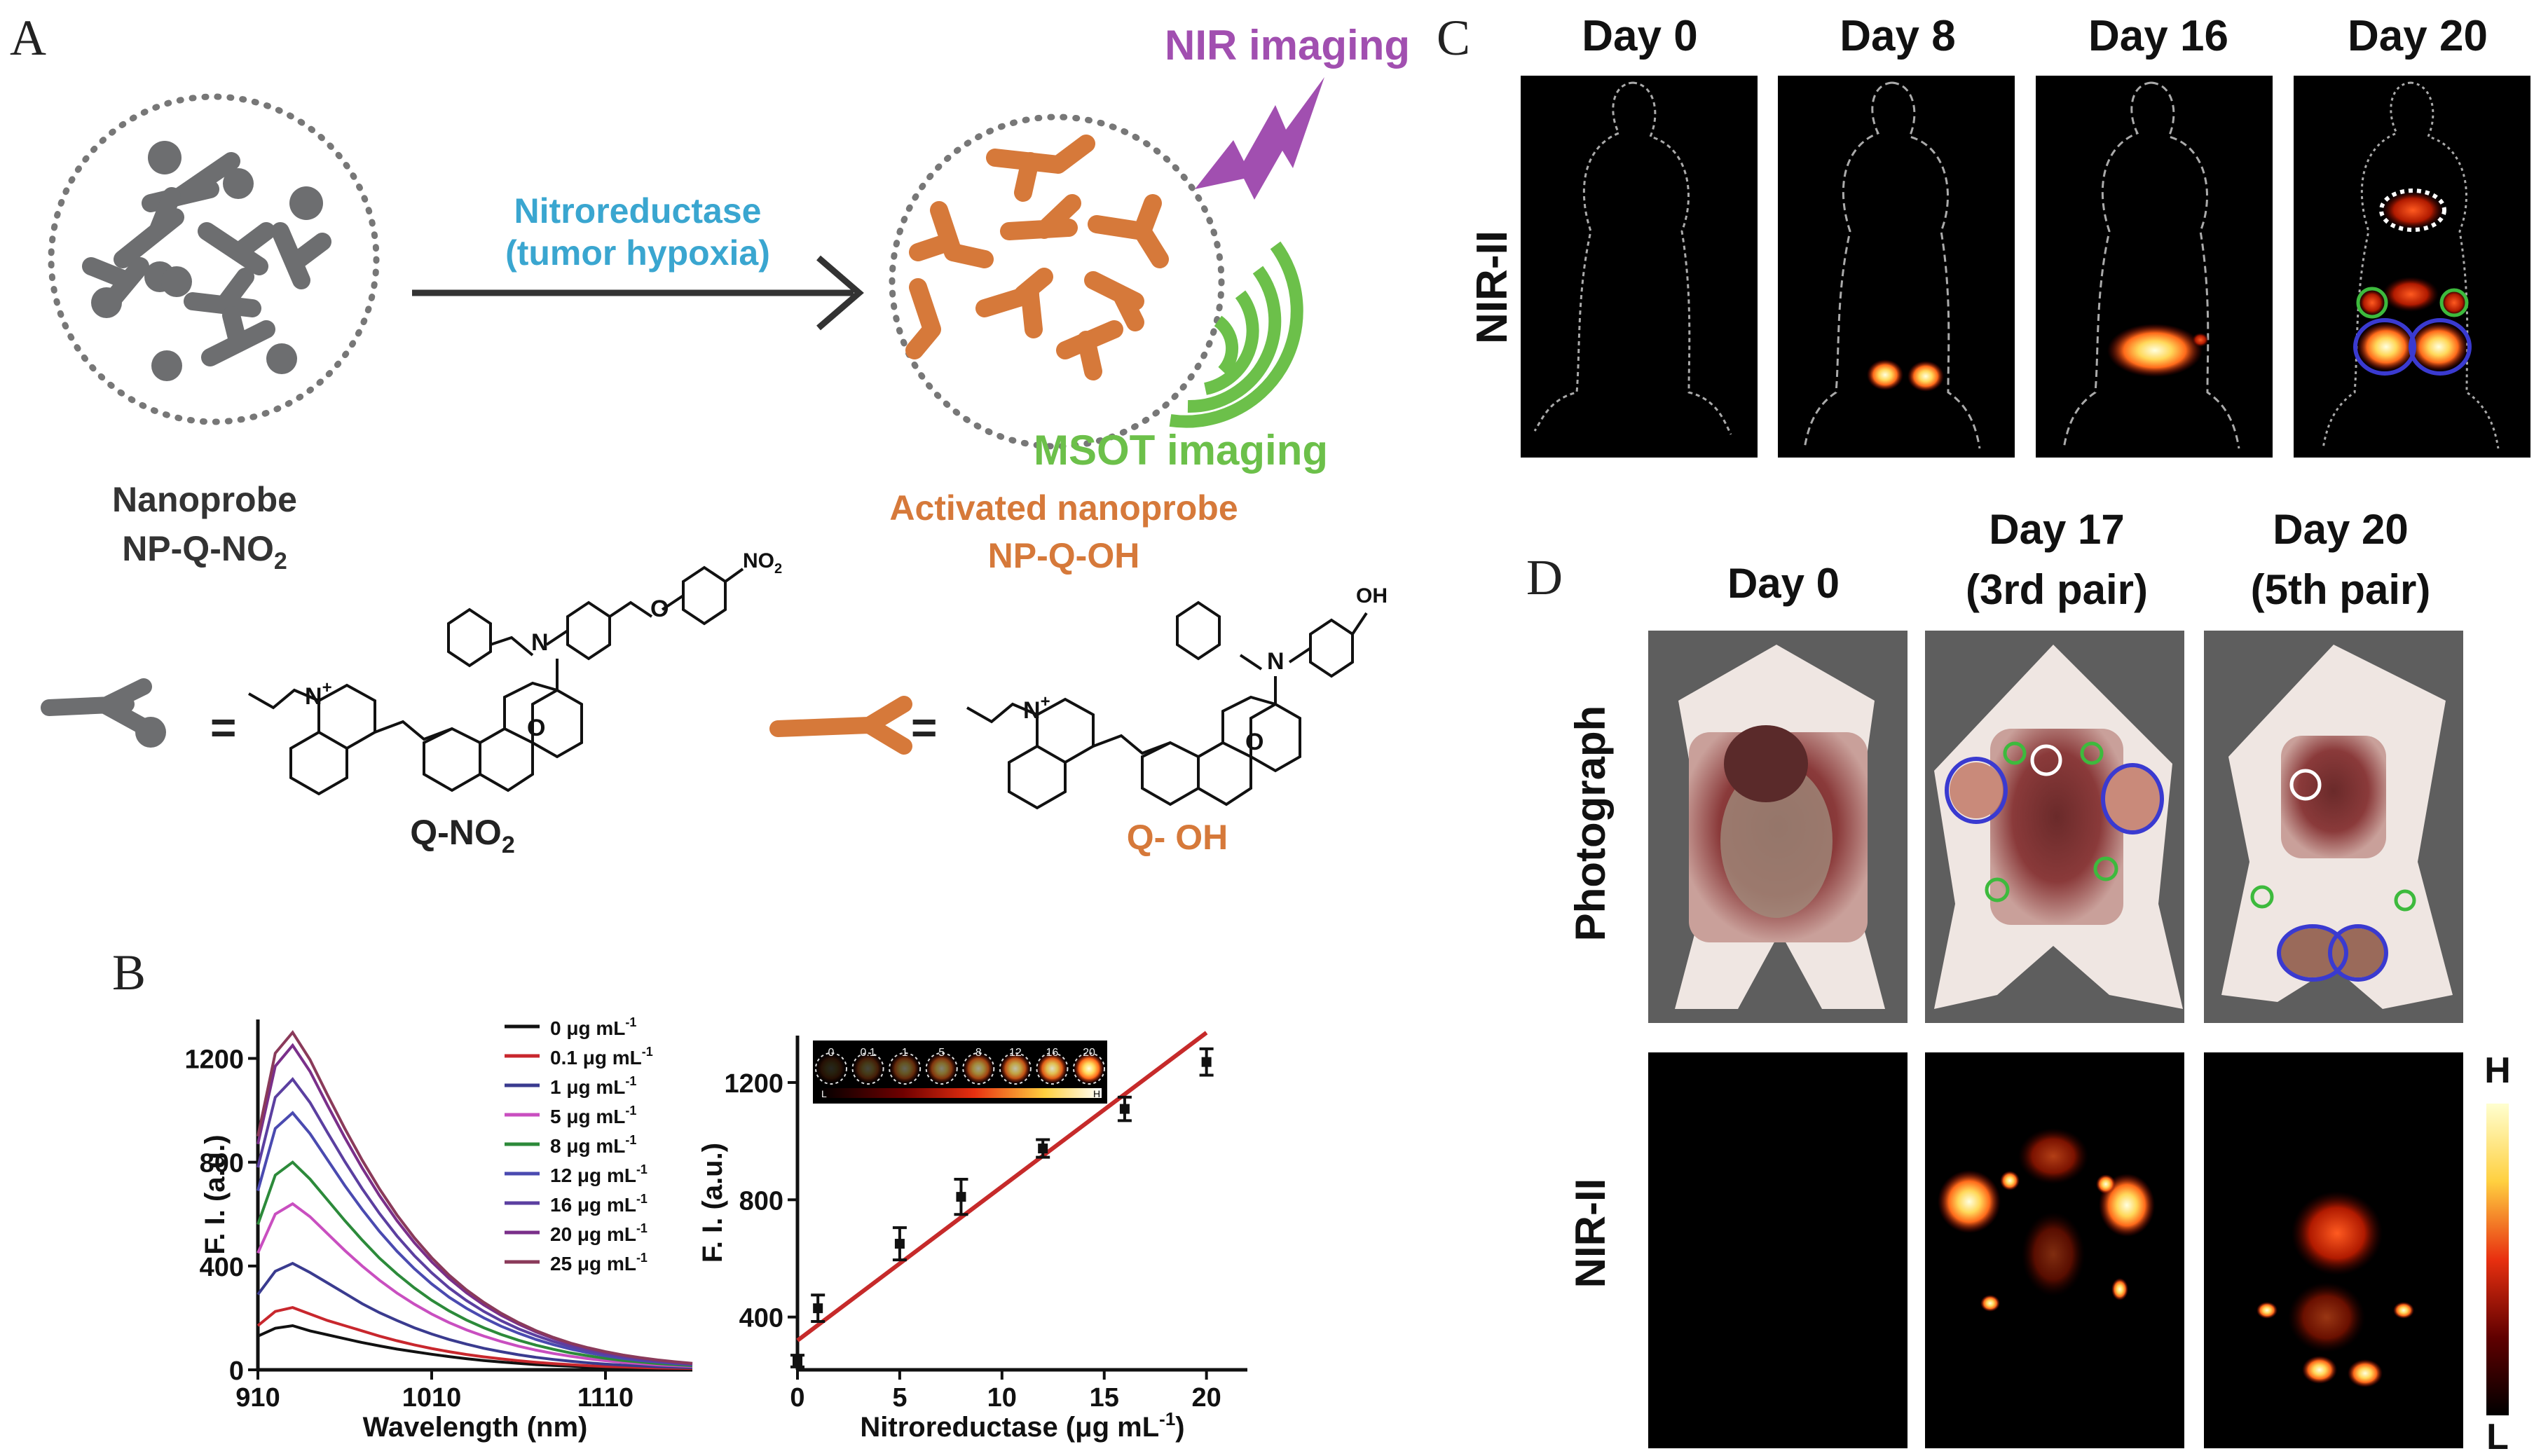  What do you see at coordinates (599, 1263) in the screenshot?
I see `c1-legend-label: 25 μg mL-1` at bounding box center [599, 1263].